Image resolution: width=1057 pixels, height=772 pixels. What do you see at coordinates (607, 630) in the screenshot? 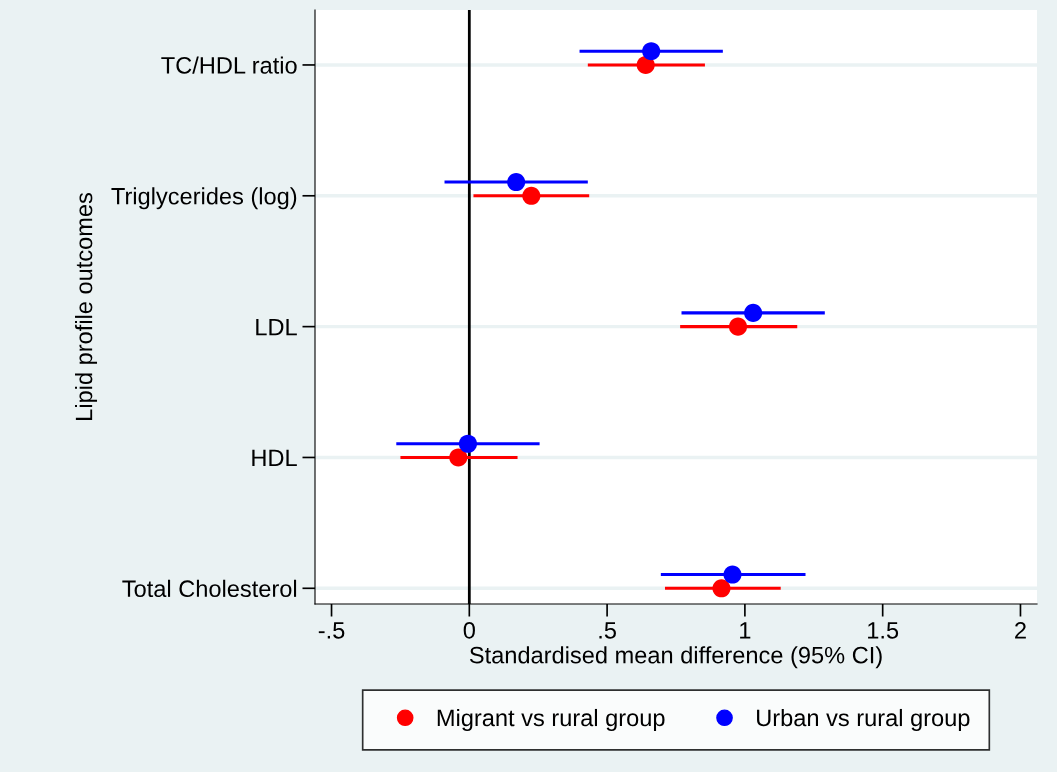
I see `x-tick-label: .5` at bounding box center [607, 630].